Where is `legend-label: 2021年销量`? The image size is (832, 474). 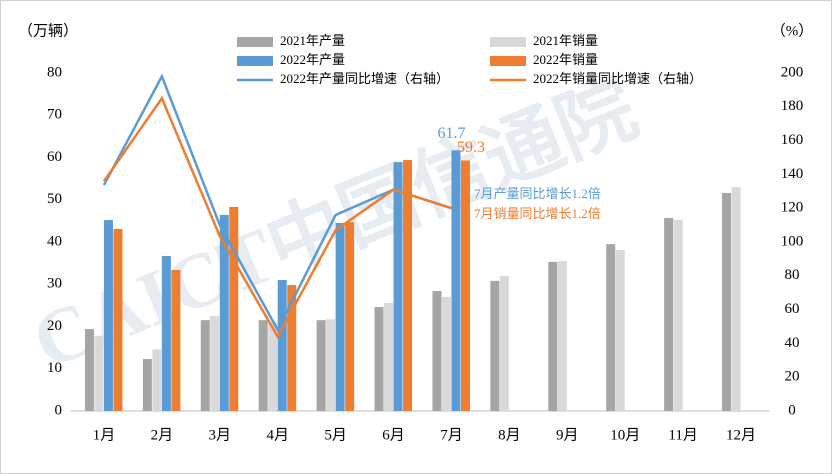 legend-label: 2021年销量 is located at coordinates (565, 40).